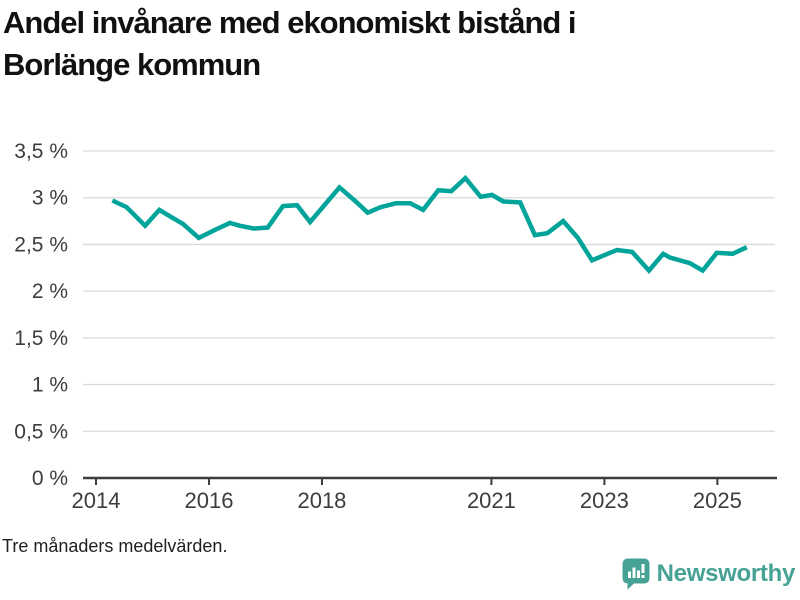  I want to click on newsworthy-logo: Newsworthy, so click(708, 574).